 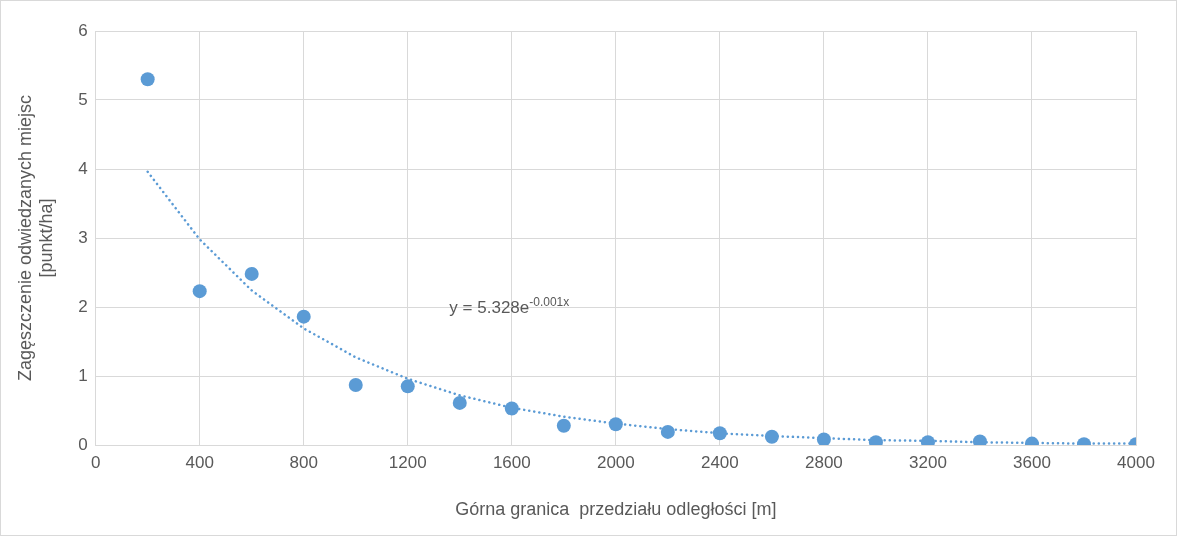 I want to click on x-tick-label: 3600, so click(x=1032, y=462).